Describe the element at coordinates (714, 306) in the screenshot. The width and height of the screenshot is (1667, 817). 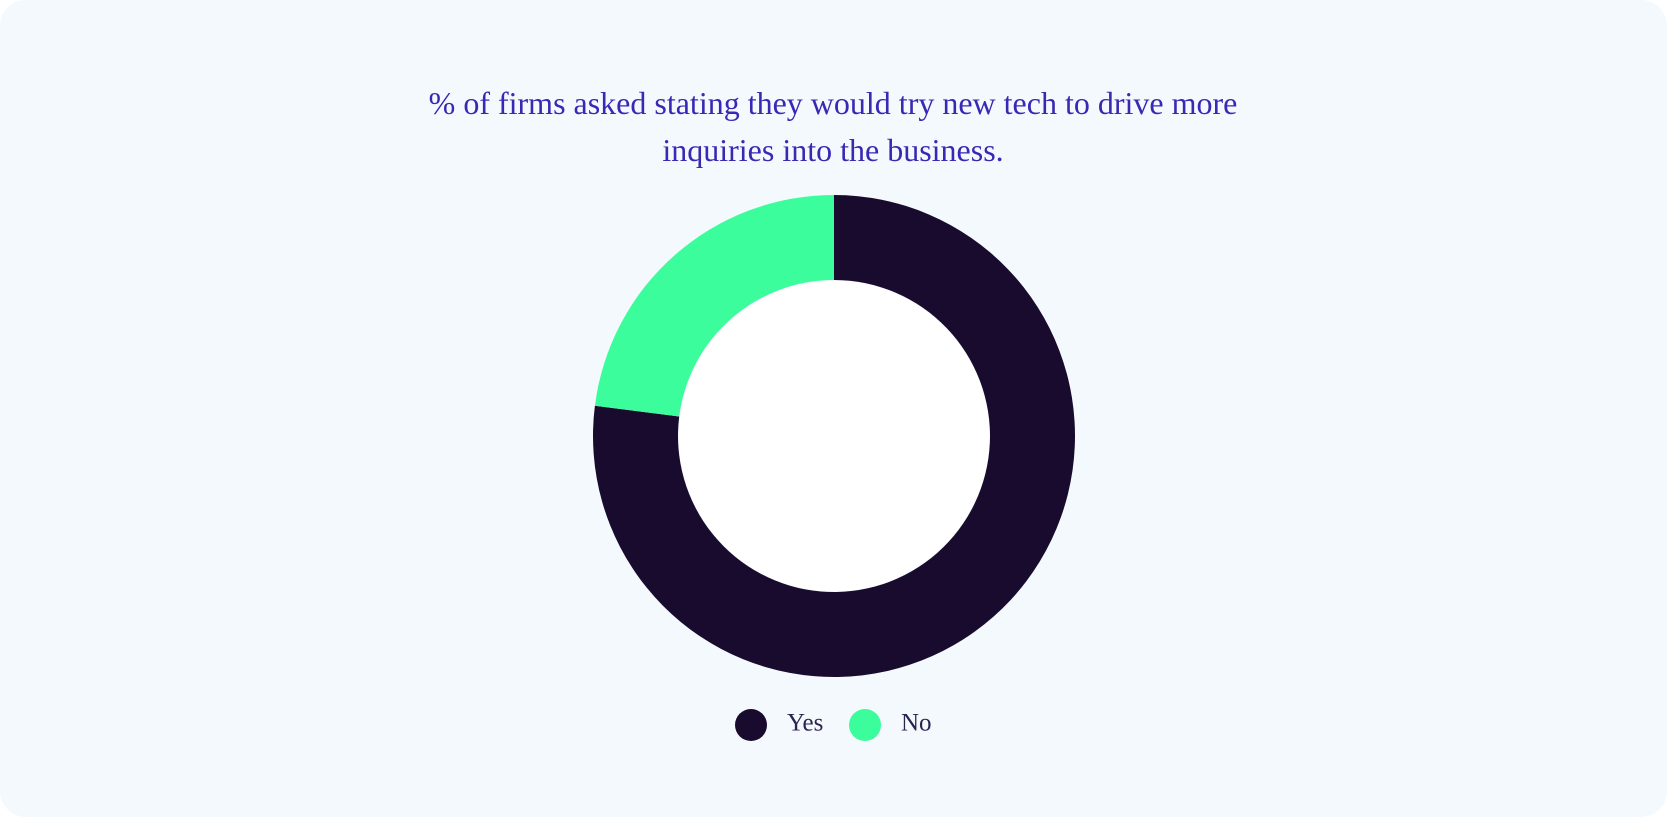
I see `donut-segment` at that location.